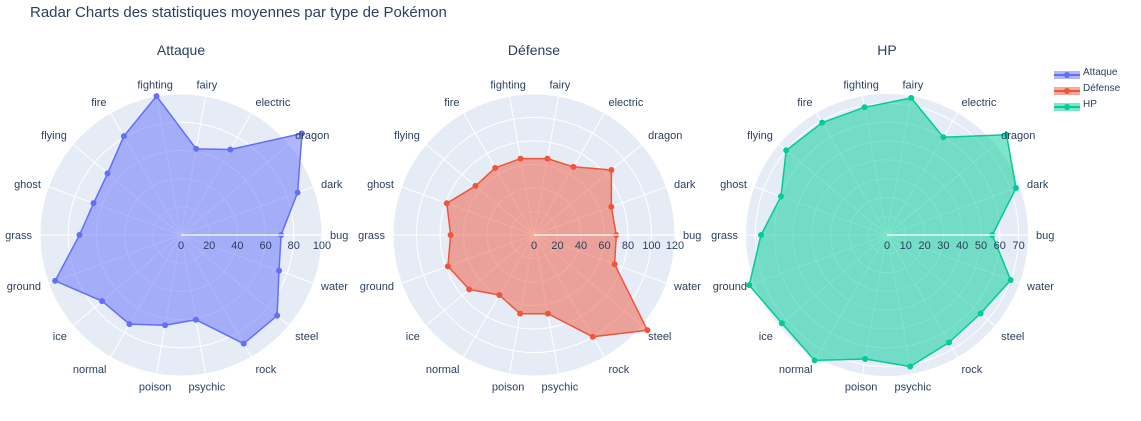 The width and height of the screenshot is (1141, 421). I want to click on category-label-bug: bug, so click(1045, 236).